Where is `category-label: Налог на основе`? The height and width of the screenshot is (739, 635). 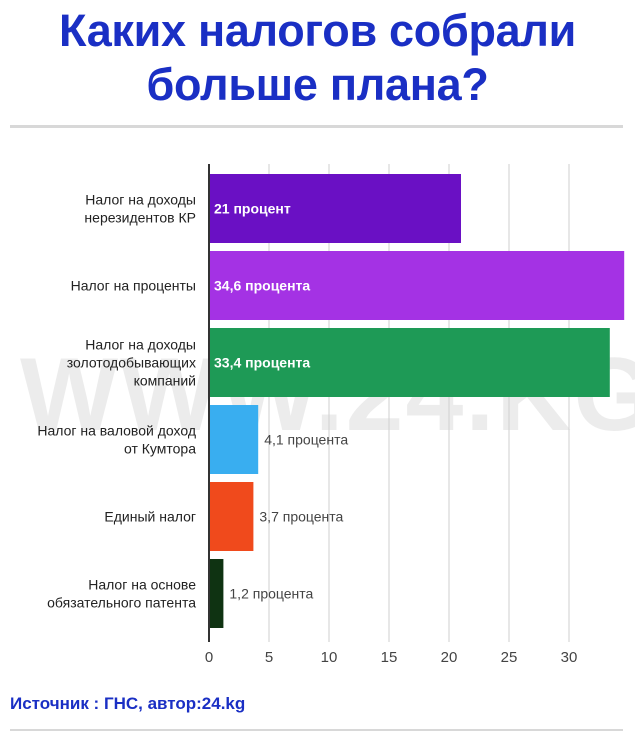 category-label: Налог на основе is located at coordinates (142, 585).